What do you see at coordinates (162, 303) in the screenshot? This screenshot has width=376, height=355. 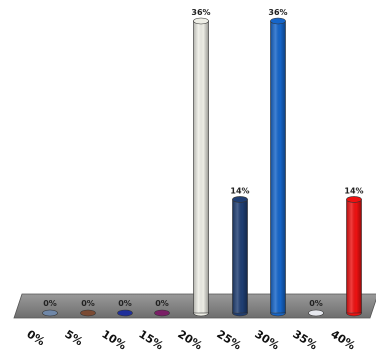 I see `data-label-15pct: 0%` at bounding box center [162, 303].